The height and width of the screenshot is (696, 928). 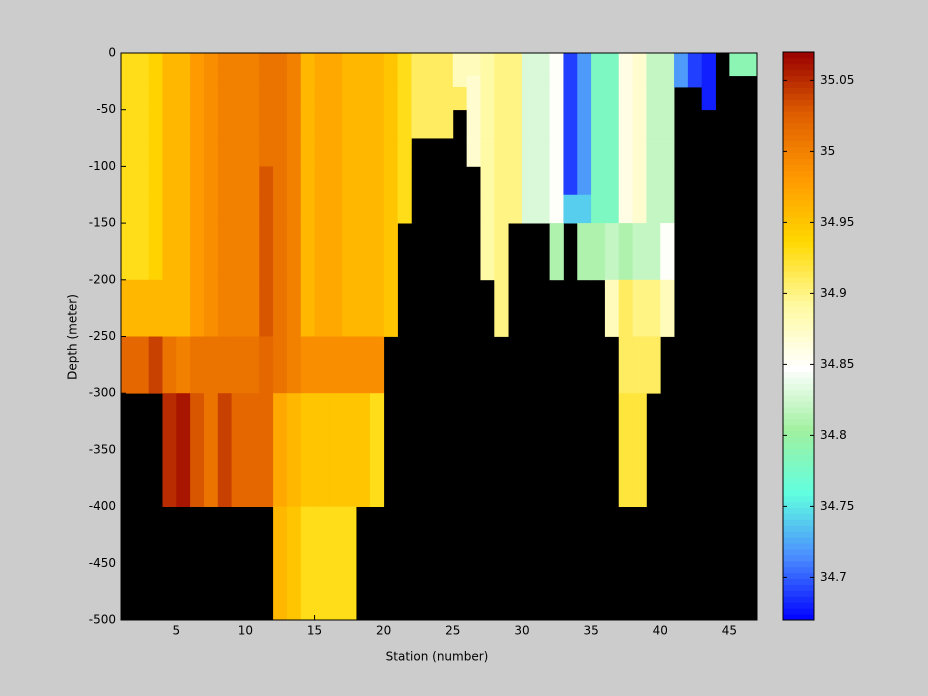 What do you see at coordinates (833, 293) in the screenshot?
I see `colorbar-tick-label: 34.9` at bounding box center [833, 293].